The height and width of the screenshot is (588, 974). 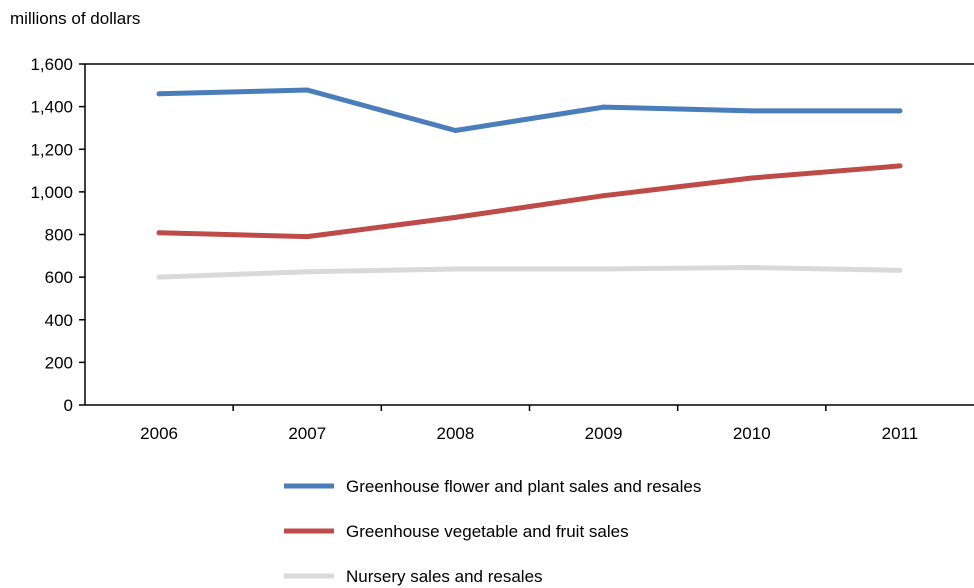 I want to click on x-tick-label: 2010, so click(x=752, y=433).